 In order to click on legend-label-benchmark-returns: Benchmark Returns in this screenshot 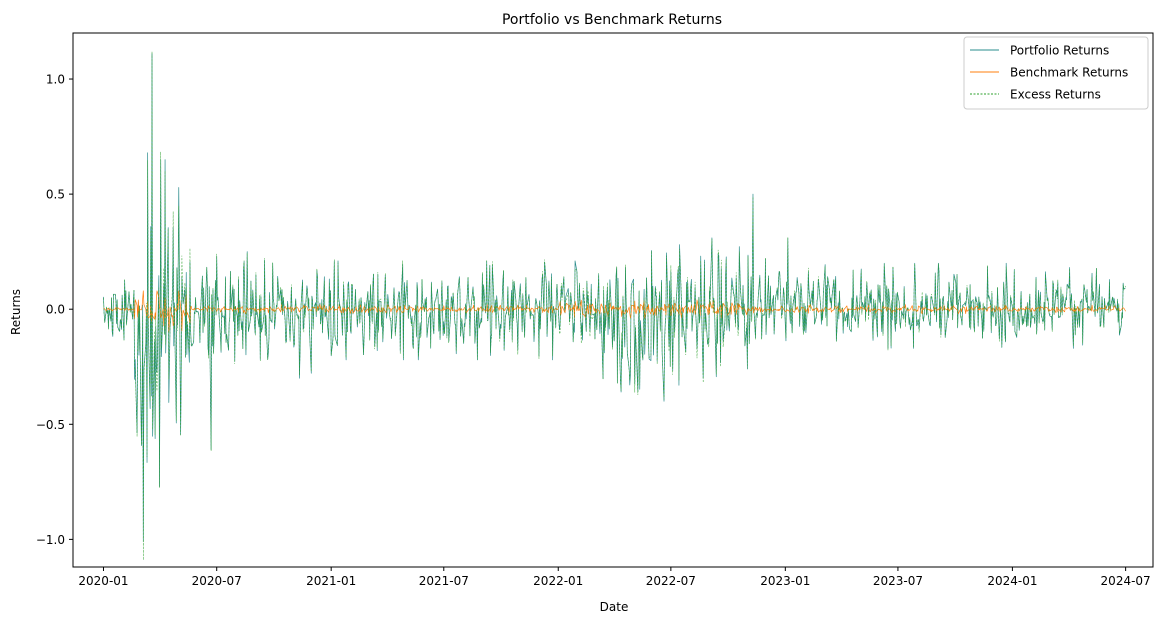, I will do `click(1069, 73)`.